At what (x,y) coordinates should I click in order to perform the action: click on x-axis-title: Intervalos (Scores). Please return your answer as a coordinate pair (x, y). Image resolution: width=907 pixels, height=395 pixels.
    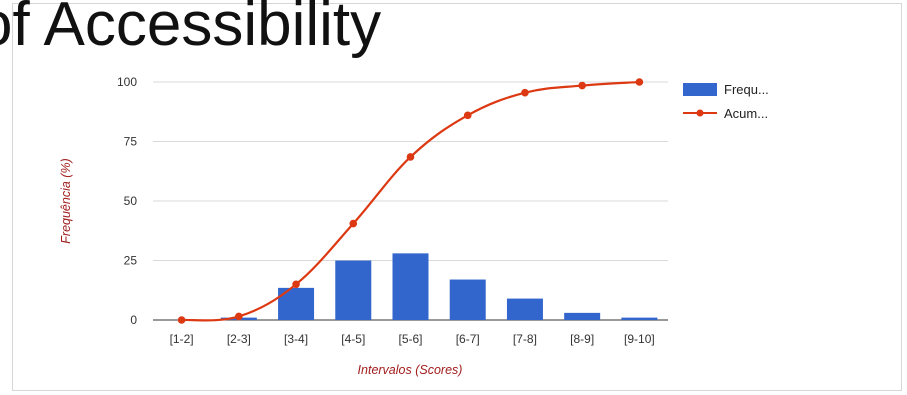
    Looking at the image, I should click on (410, 370).